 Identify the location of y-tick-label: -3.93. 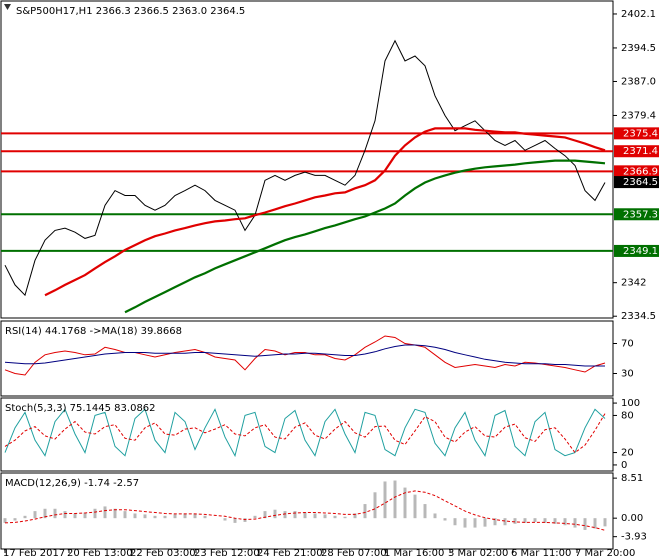
(634, 537).